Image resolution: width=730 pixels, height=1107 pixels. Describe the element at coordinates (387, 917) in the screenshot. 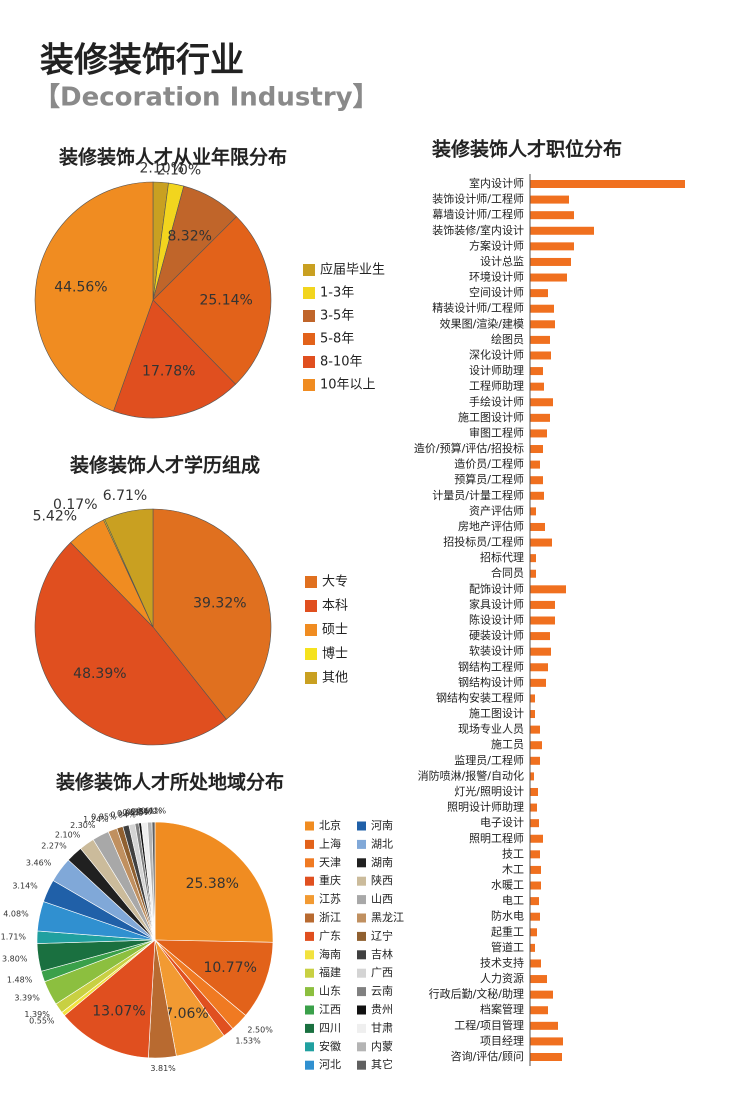

I see `legend-label: 黑龙江` at that location.